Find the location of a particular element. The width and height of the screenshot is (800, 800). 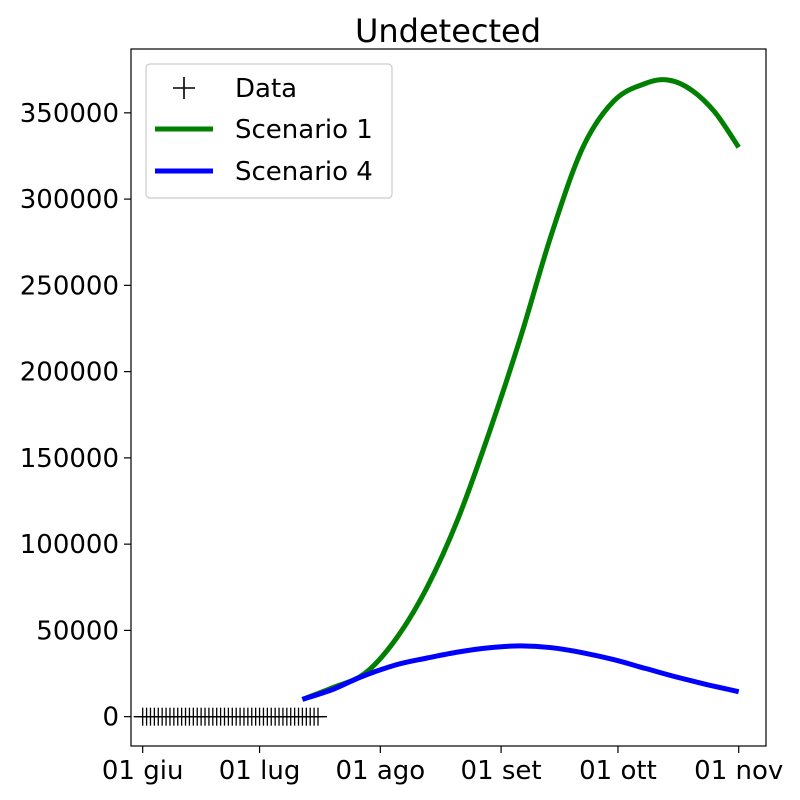

series-markers-data is located at coordinates (230, 716).